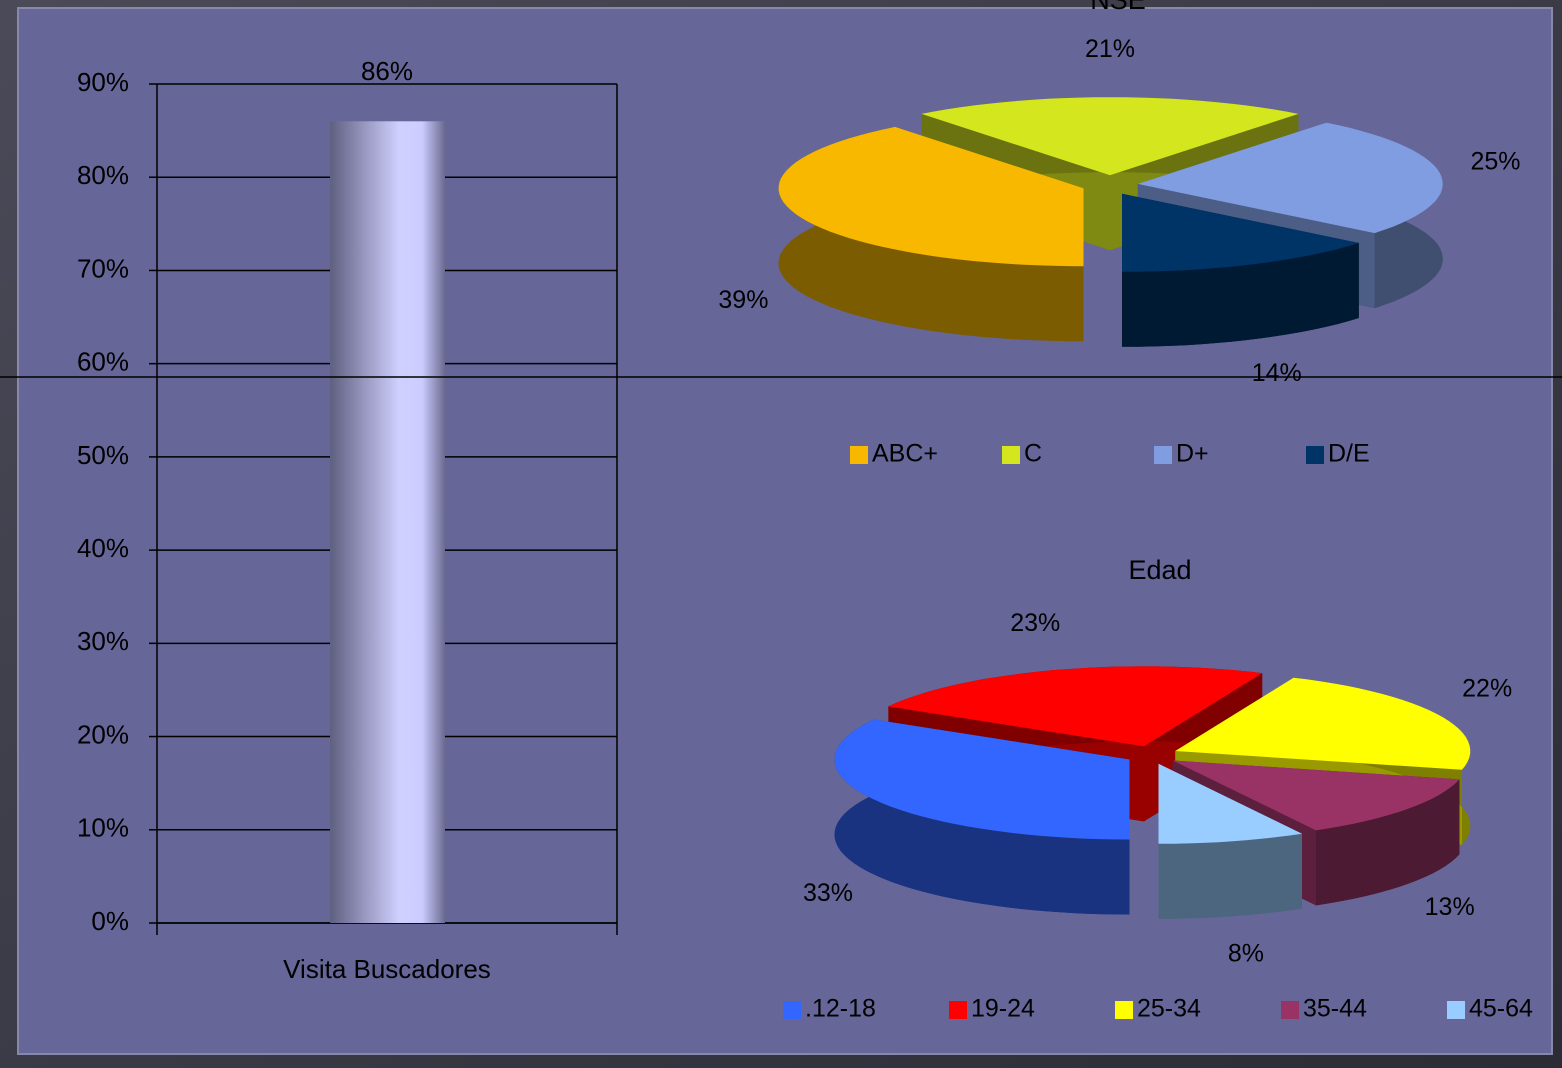 Image resolution: width=1562 pixels, height=1068 pixels. I want to click on y-tick-label: 0%, so click(110, 921).